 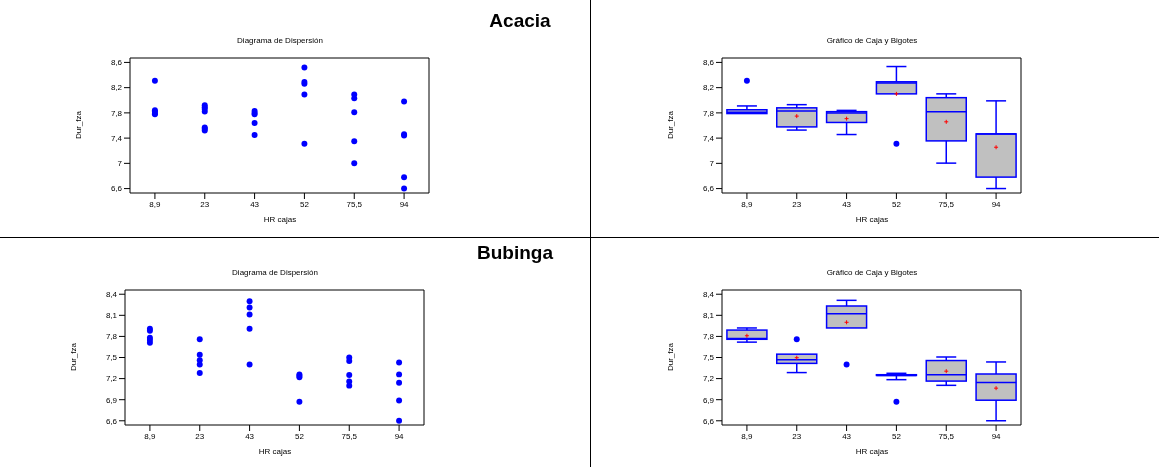 I want to click on text: Acacia, so click(x=520, y=21).